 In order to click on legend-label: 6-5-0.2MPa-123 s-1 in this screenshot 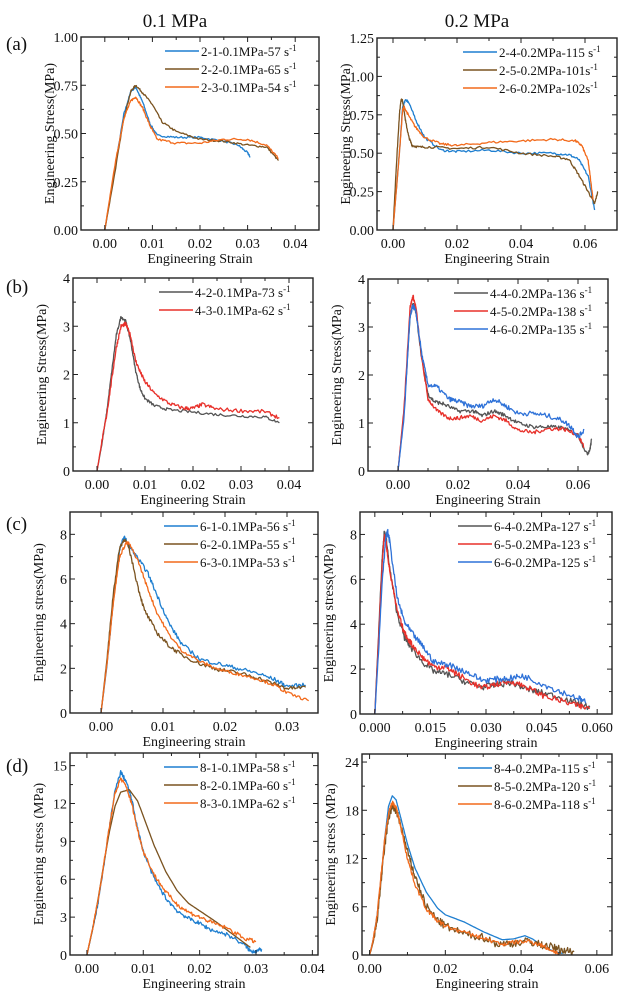, I will do `click(545, 544)`.